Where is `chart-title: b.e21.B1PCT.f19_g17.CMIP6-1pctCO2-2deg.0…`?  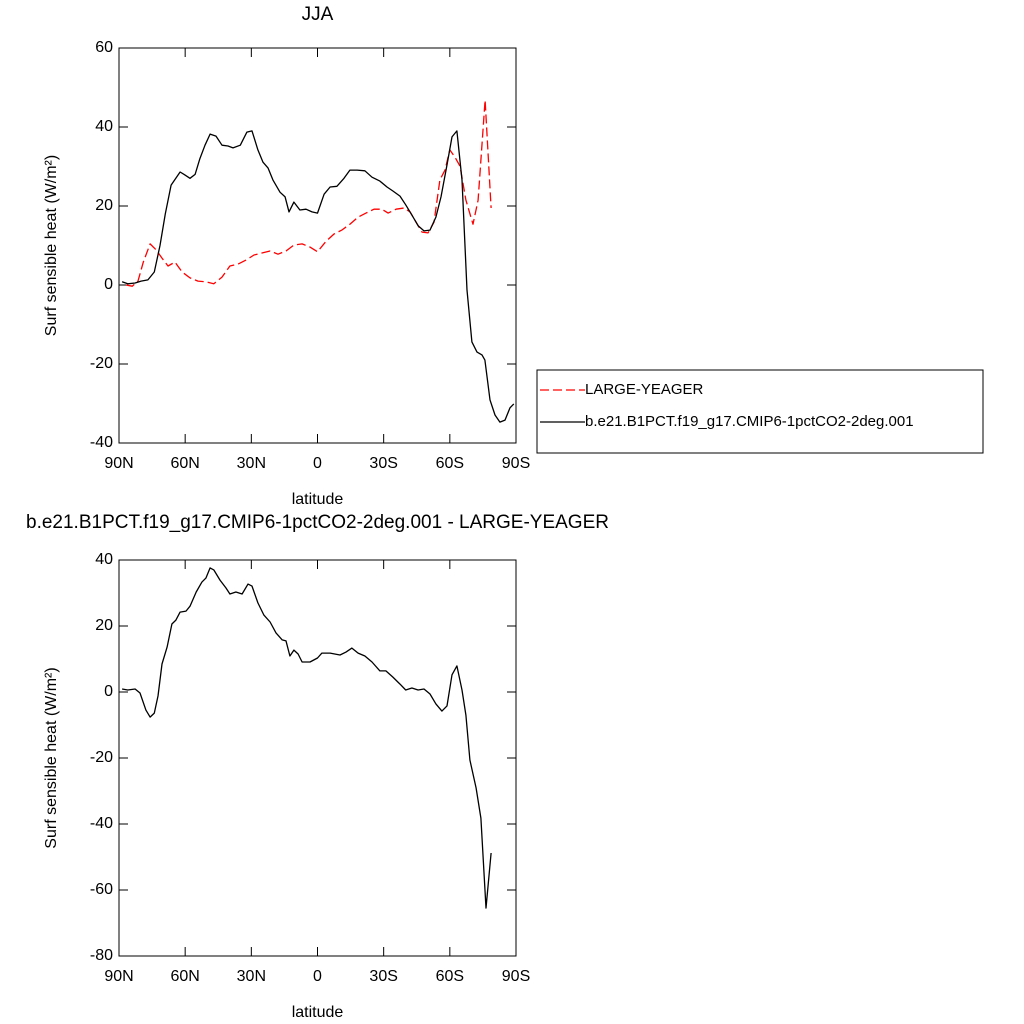
chart-title: b.e21.B1PCT.f19_g17.CMIP6-1pctCO2-2deg.0… is located at coordinates (317, 522).